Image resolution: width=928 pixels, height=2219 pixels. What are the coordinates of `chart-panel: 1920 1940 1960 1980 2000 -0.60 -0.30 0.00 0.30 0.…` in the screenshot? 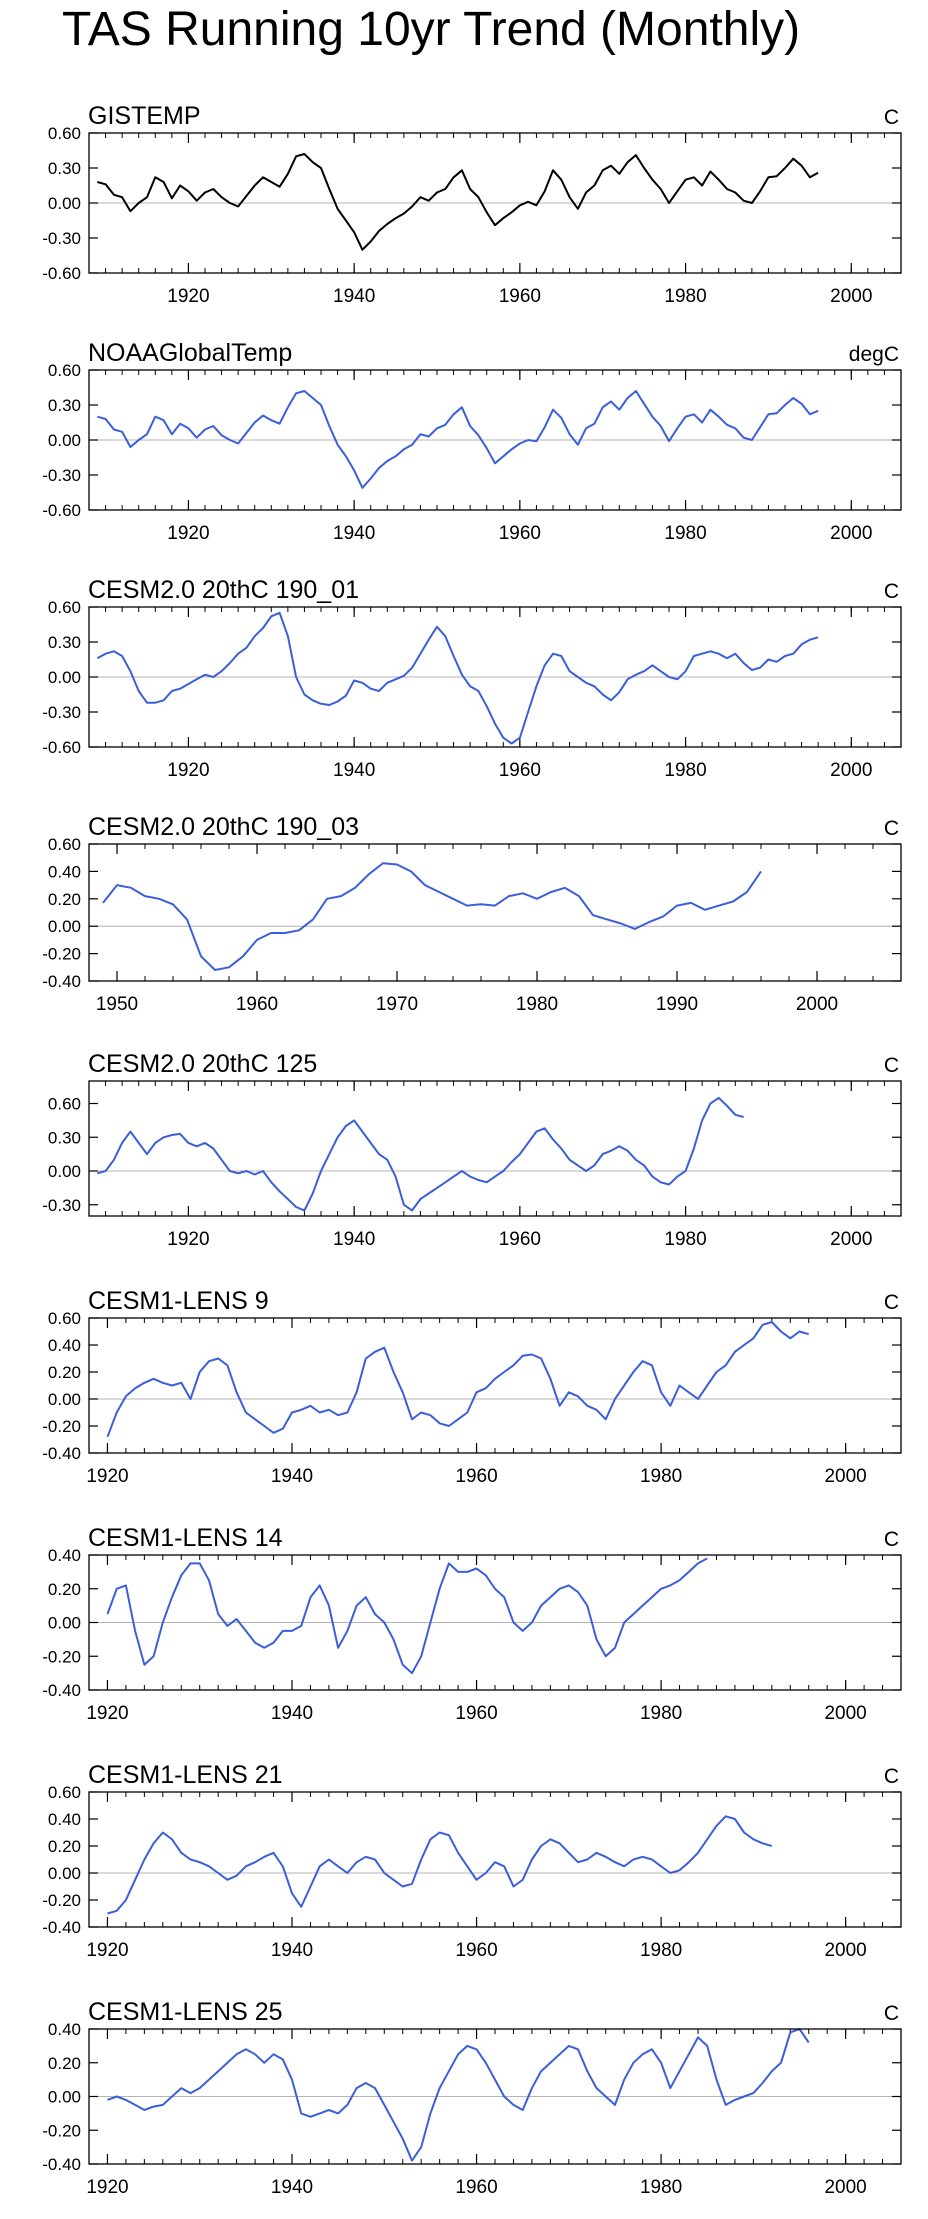 It's located at (472, 441).